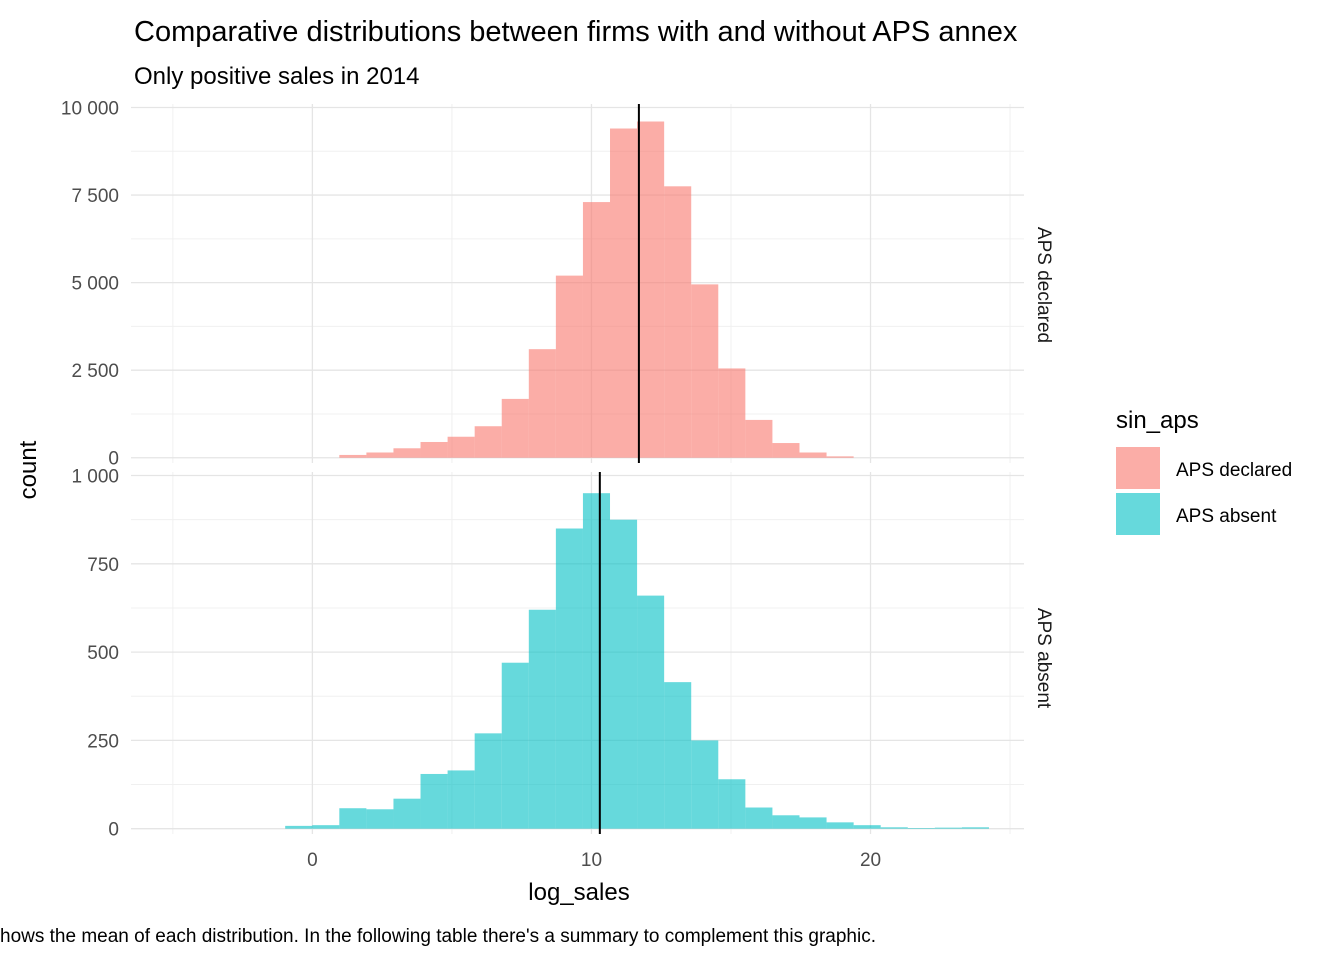  I want to click on strip-label-aps-declared: APS declared, so click(1043, 285).